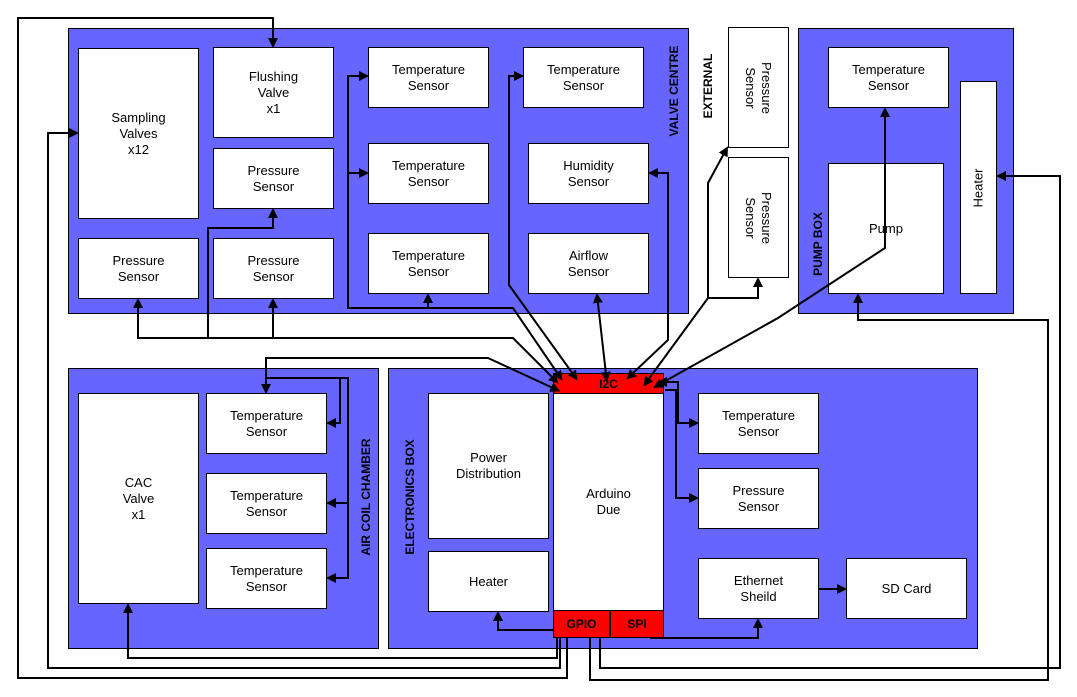  What do you see at coordinates (488, 581) in the screenshot?
I see `electronics-heater-box: Heater` at bounding box center [488, 581].